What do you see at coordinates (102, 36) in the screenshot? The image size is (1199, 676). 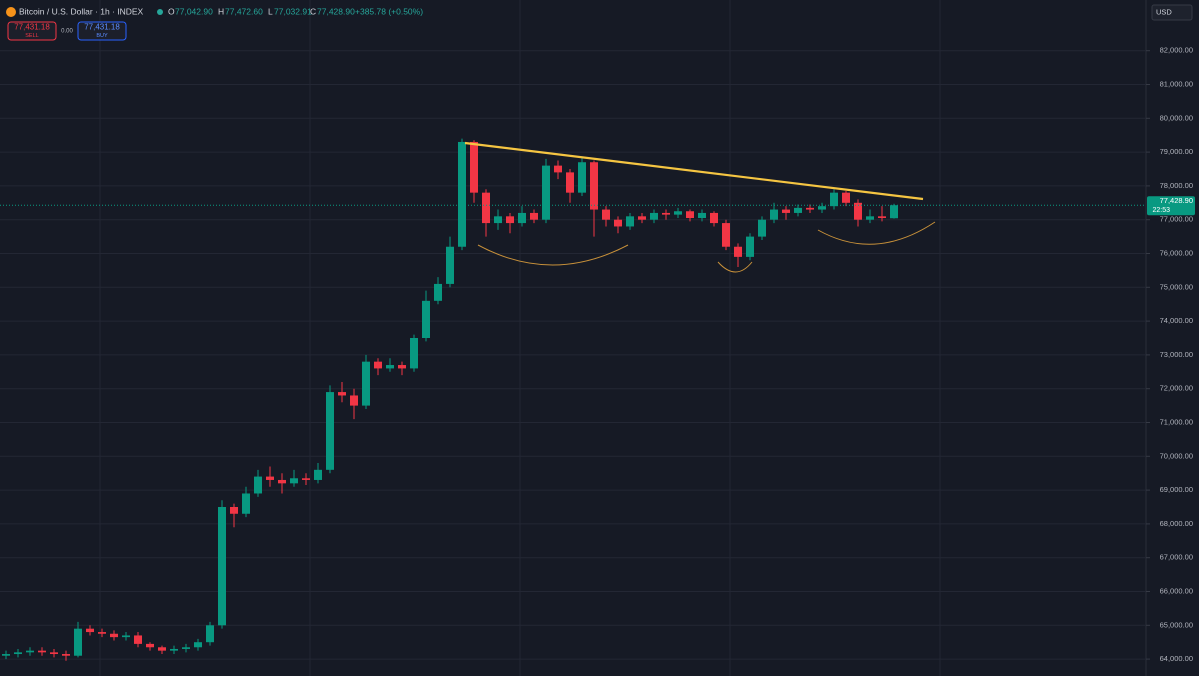 I see `buy-label: BUY` at bounding box center [102, 36].